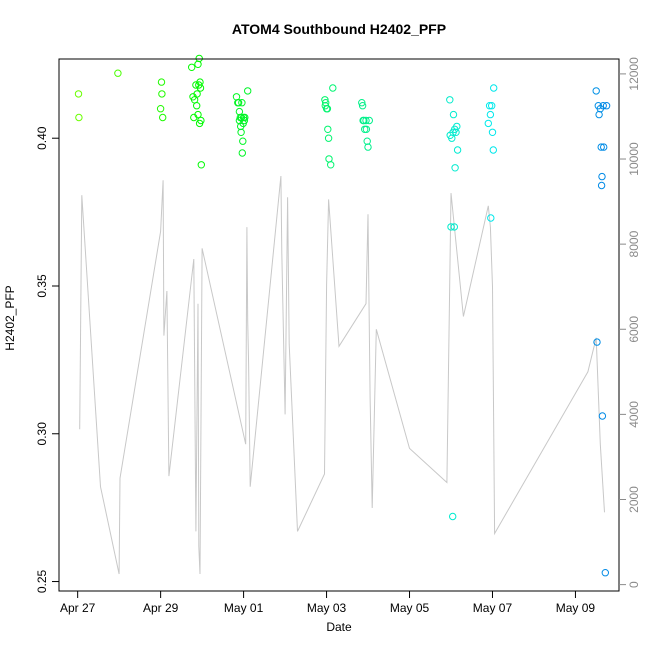 The image size is (650, 650). Describe the element at coordinates (78, 608) in the screenshot. I see `x-tick-label: Apr 27` at that location.